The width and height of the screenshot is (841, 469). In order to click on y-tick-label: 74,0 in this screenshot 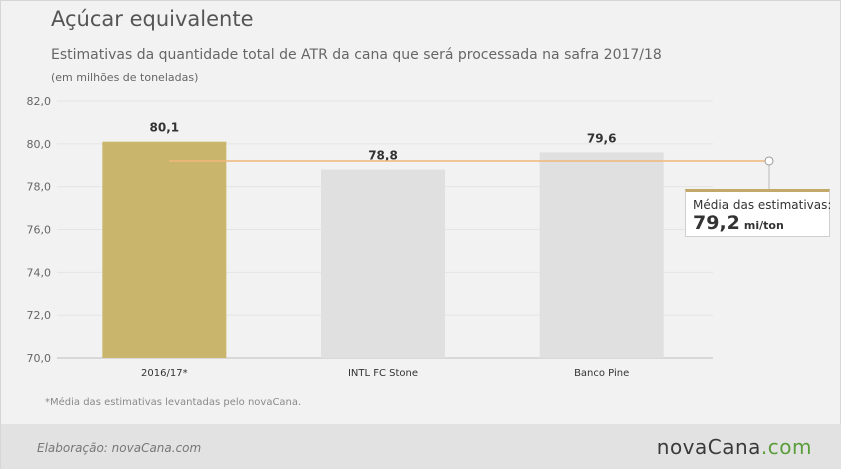, I will do `click(39, 272)`.